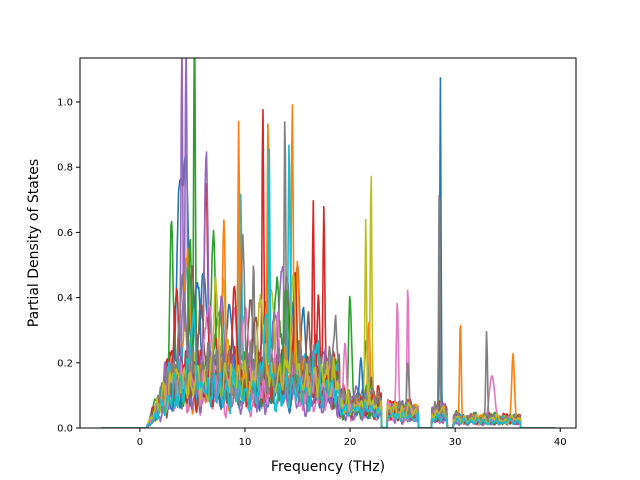  Describe the element at coordinates (245, 442) in the screenshot. I see `x-tick-label: 10` at that location.